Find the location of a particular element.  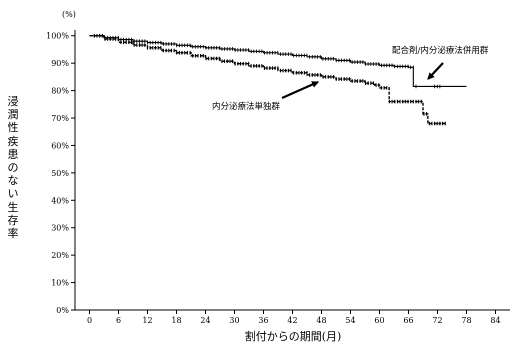

y-tick-label: 30% is located at coordinates (60, 228).